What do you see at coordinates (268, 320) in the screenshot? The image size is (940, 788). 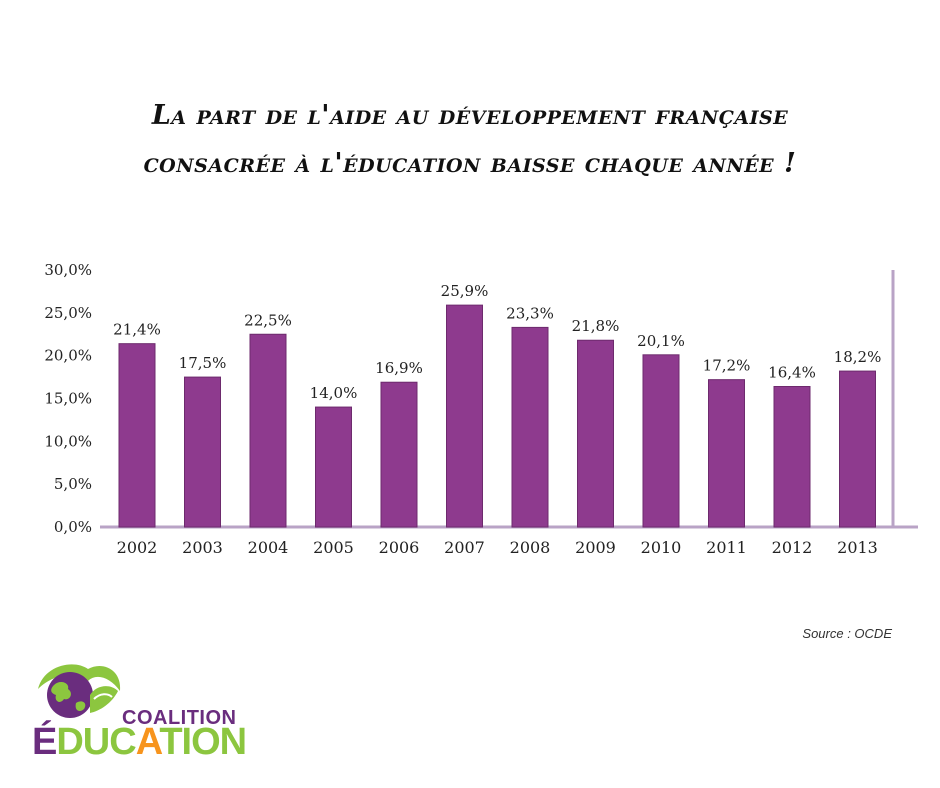 I see `data-label: 22,5%` at bounding box center [268, 320].